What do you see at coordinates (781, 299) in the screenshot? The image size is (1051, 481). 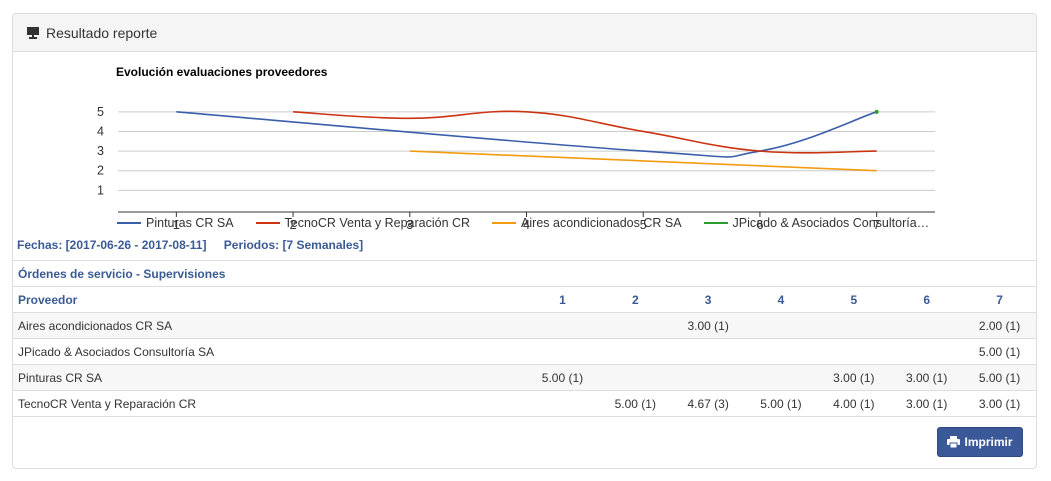 I see `header-period: 4` at bounding box center [781, 299].